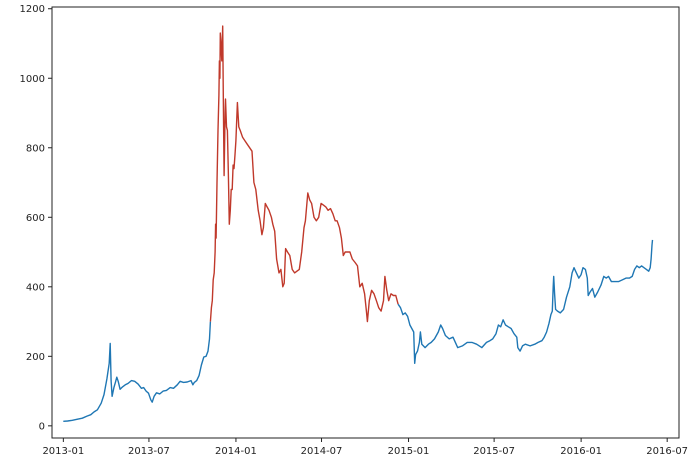  Describe the element at coordinates (149, 451) in the screenshot. I see `x-tick-label: 2013-07` at that location.